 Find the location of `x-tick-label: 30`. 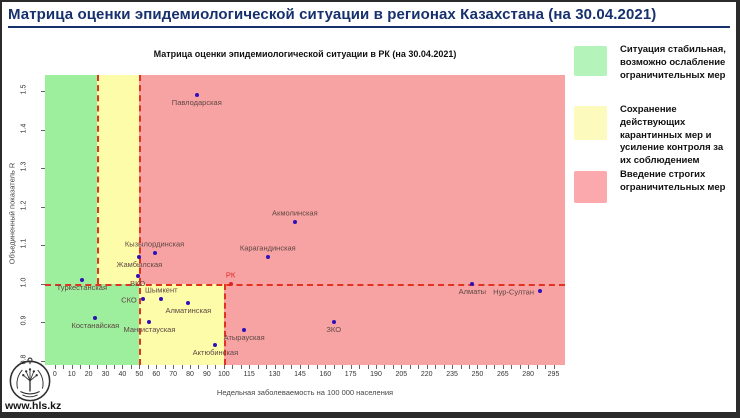

x-tick-label: 30 is located at coordinates (105, 374).